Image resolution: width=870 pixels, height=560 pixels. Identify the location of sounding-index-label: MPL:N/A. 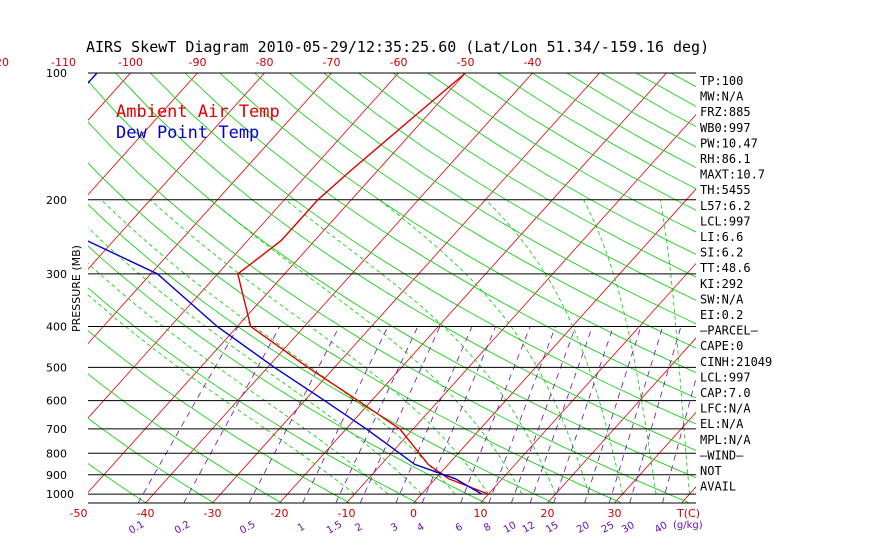
(725, 440).